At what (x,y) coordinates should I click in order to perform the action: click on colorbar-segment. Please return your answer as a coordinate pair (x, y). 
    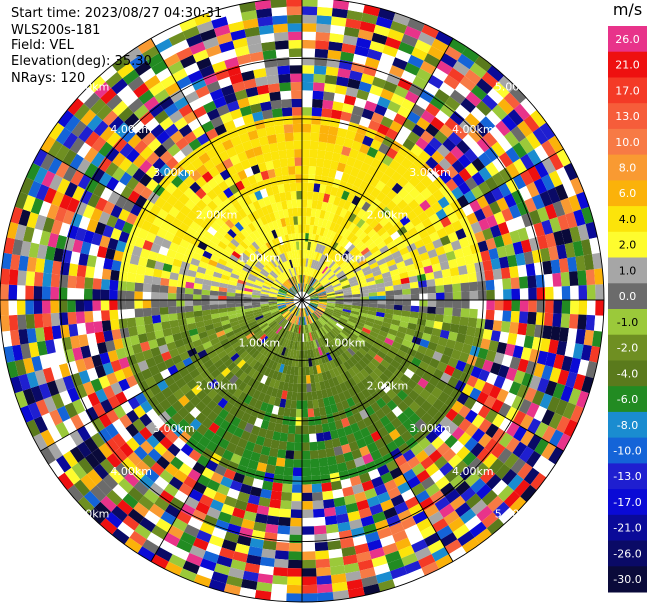
    Looking at the image, I should click on (627, 399).